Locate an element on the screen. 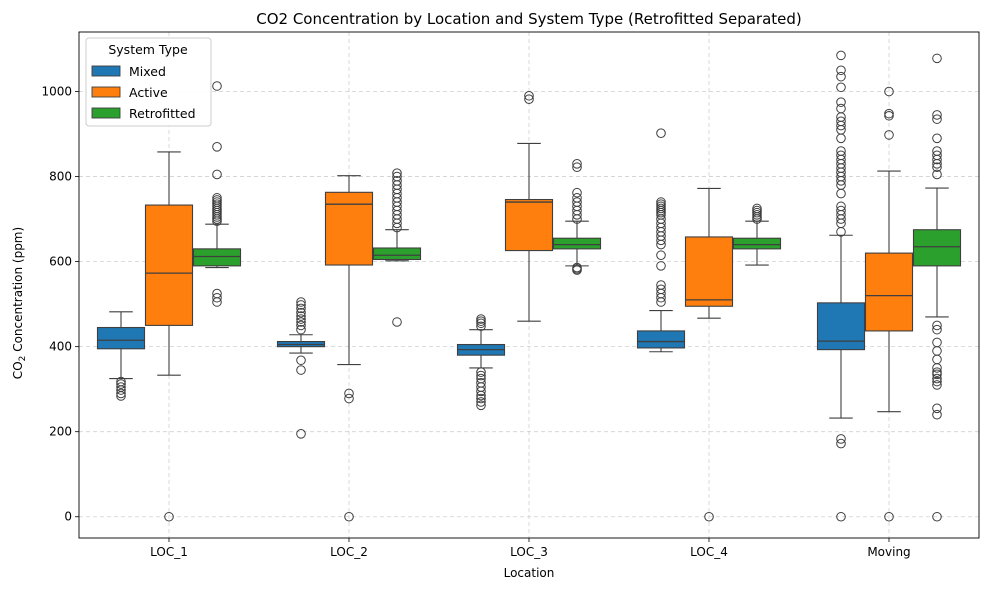 The height and width of the screenshot is (590, 989). y-tick-label: 1000 is located at coordinates (56, 92).